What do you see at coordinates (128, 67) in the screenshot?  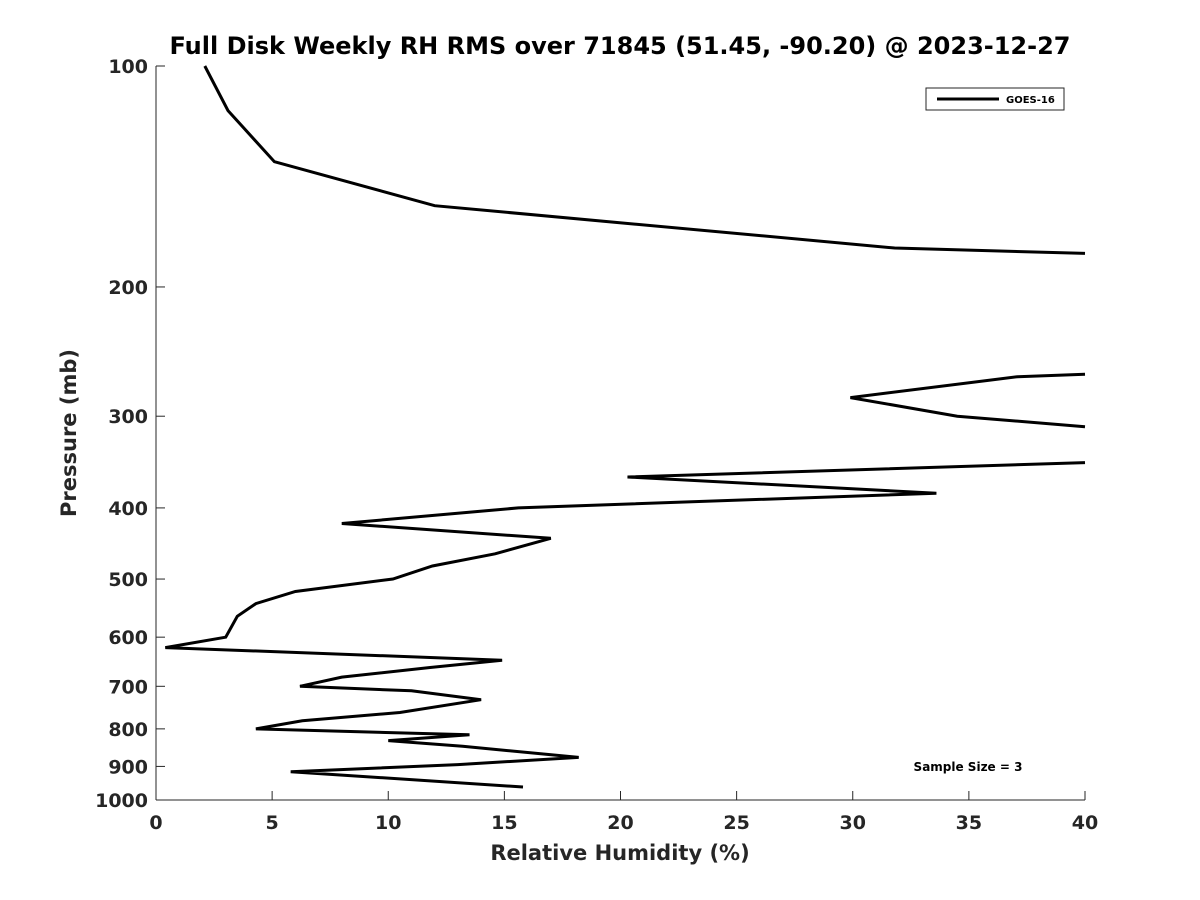 I see `y-tick-label: 100` at bounding box center [128, 67].